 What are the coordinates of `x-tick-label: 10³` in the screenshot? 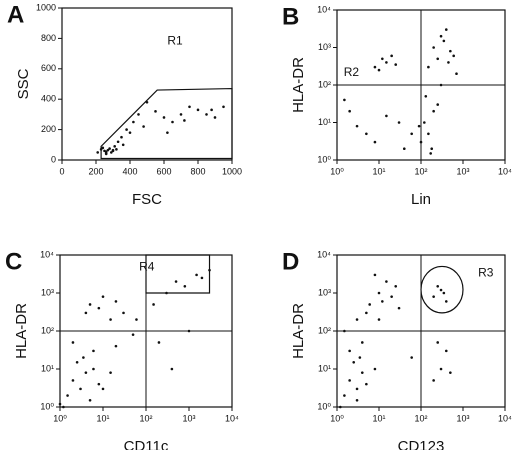 It's located at (462, 418).